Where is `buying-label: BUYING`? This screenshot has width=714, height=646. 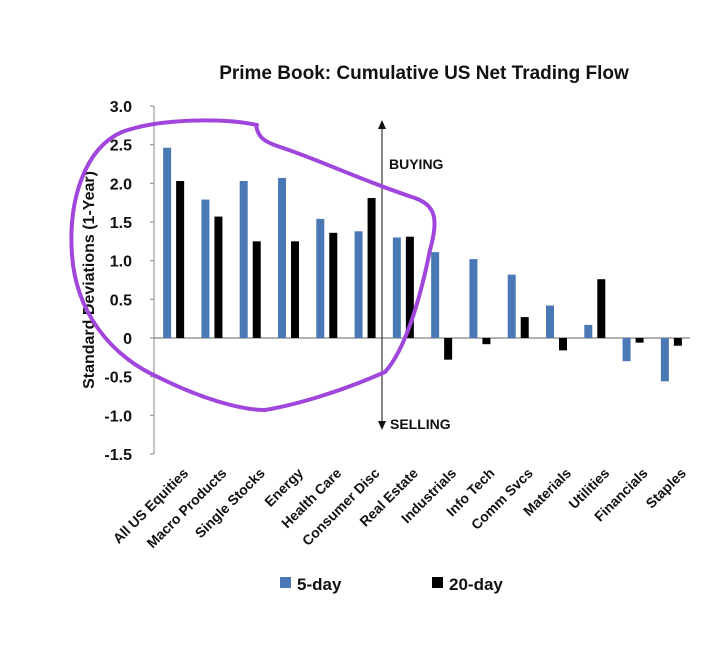
buying-label: BUYING is located at coordinates (416, 164).